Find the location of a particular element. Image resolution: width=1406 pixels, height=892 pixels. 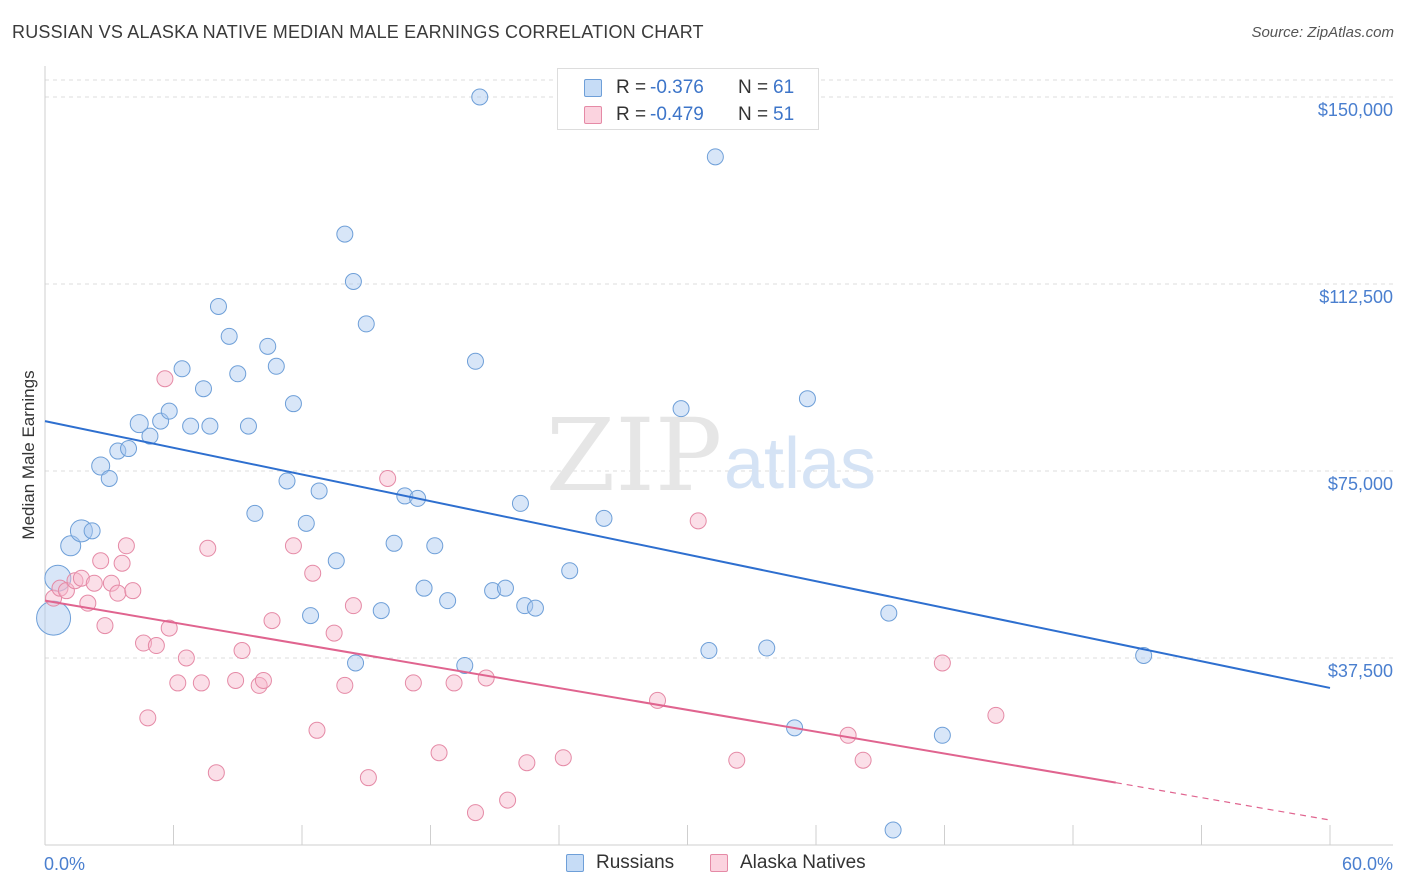

bottom-swatch-alaska is located at coordinates (719, 863).